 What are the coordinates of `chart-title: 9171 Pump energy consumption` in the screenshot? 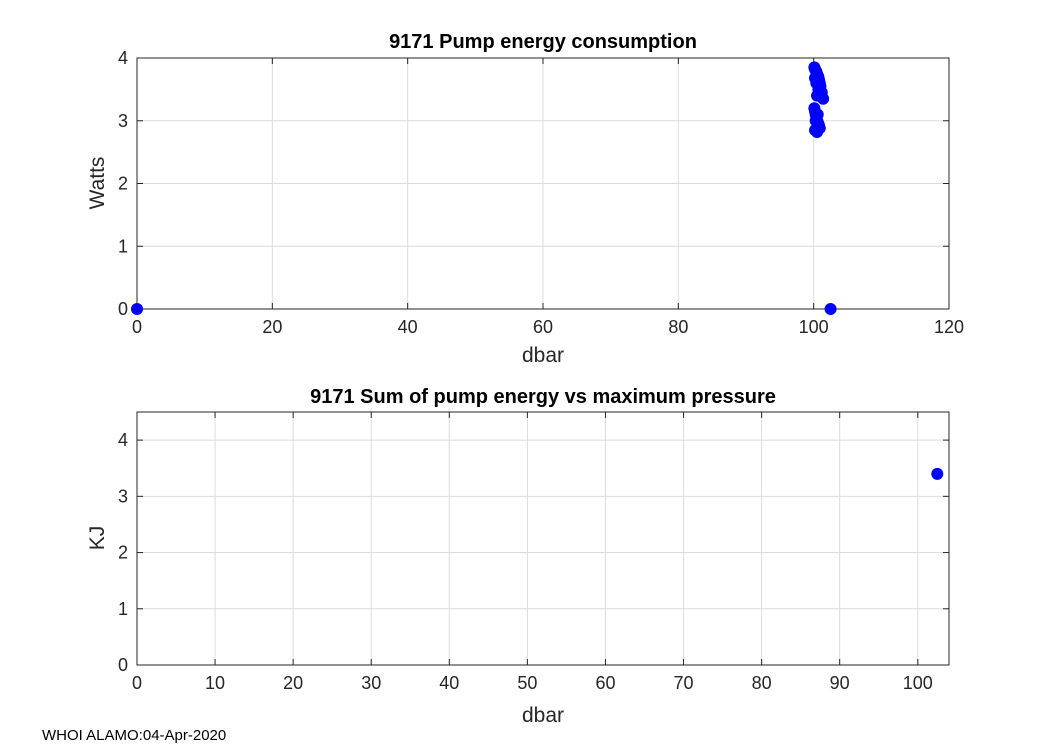 It's located at (543, 42).